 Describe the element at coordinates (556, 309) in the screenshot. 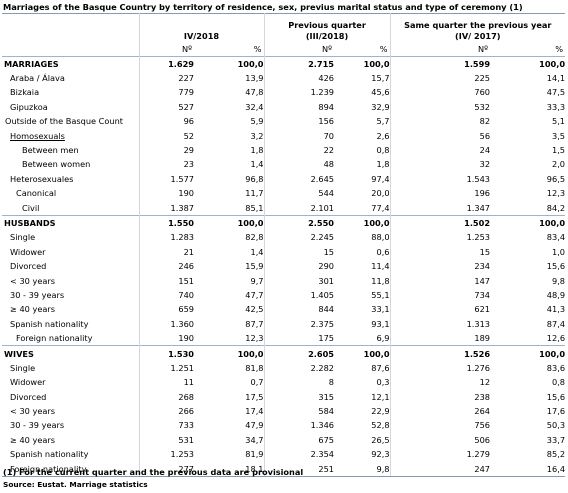

I see `cell-percent: 41,3` at that location.